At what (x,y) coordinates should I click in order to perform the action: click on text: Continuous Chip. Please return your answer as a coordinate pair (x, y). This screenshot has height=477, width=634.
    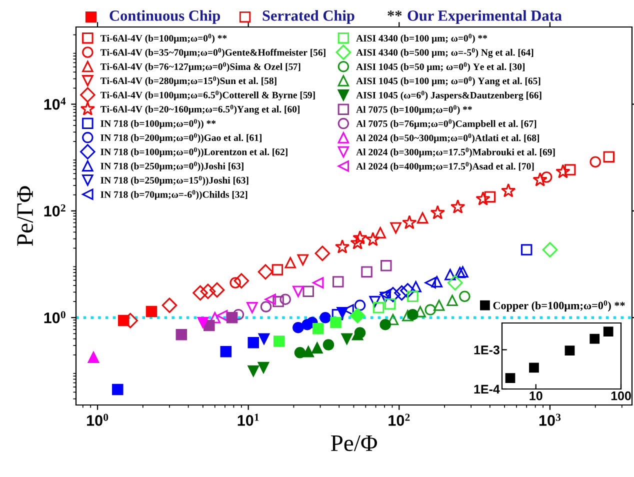
    Looking at the image, I should click on (165, 17).